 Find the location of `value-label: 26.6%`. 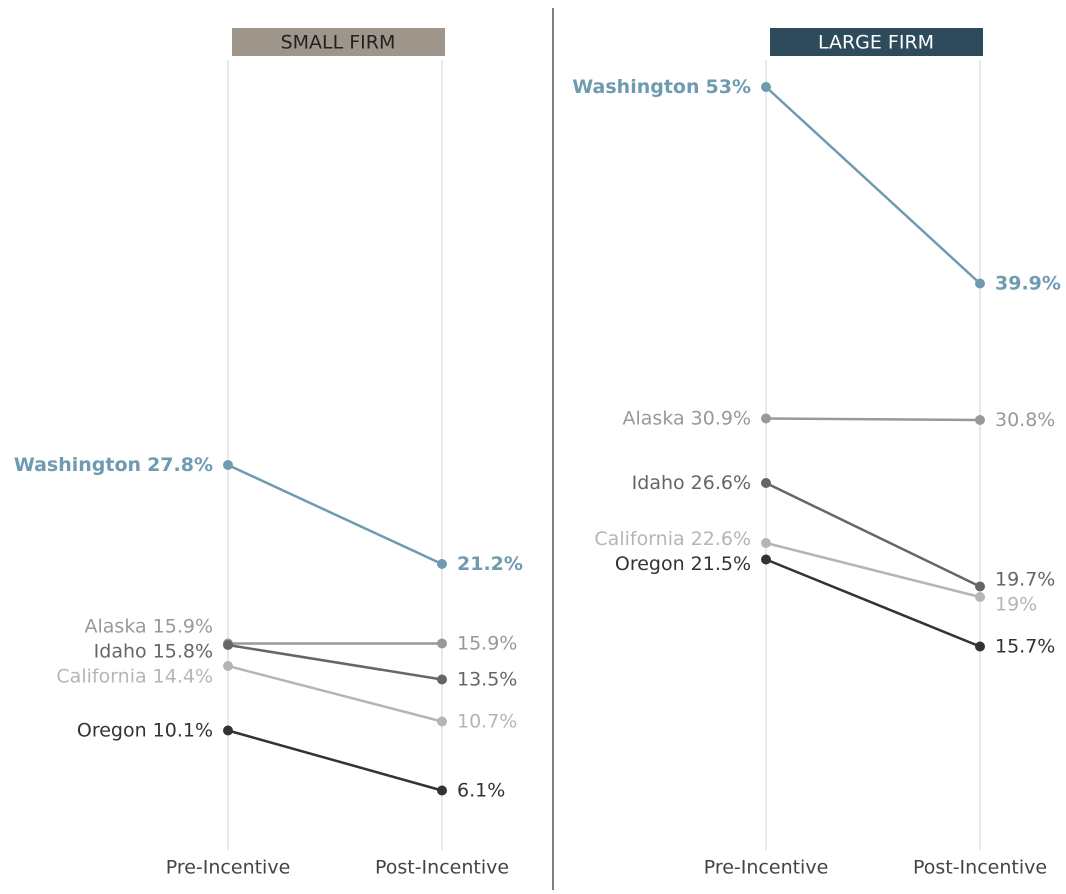

value-label: 26.6% is located at coordinates (721, 483).